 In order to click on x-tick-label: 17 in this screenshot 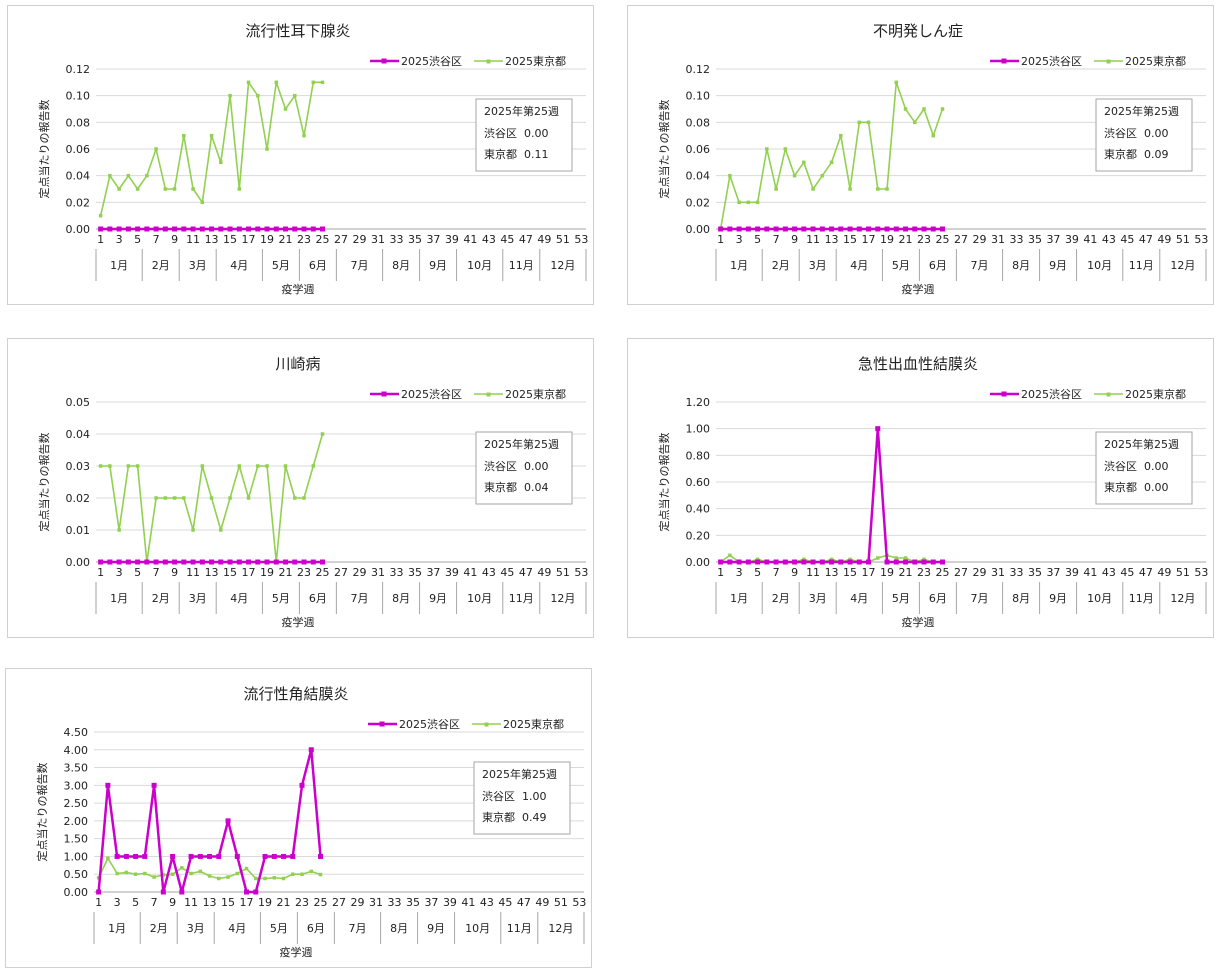, I will do `click(869, 572)`.